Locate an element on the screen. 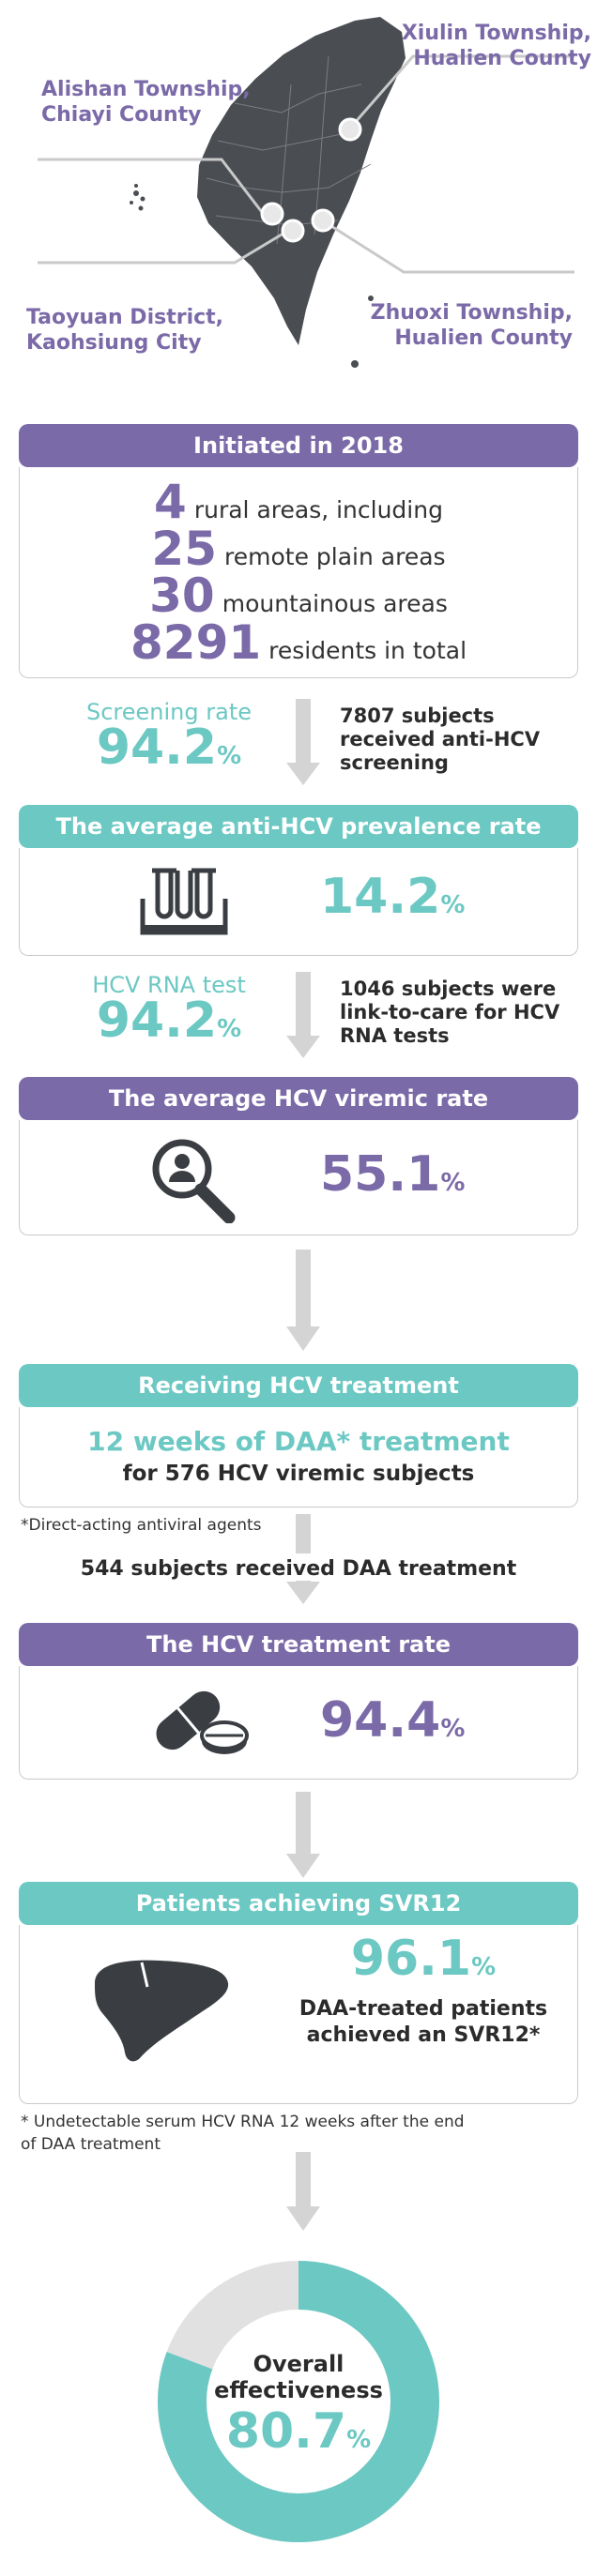  treatment-rate-box: 94.4% is located at coordinates (298, 1723).